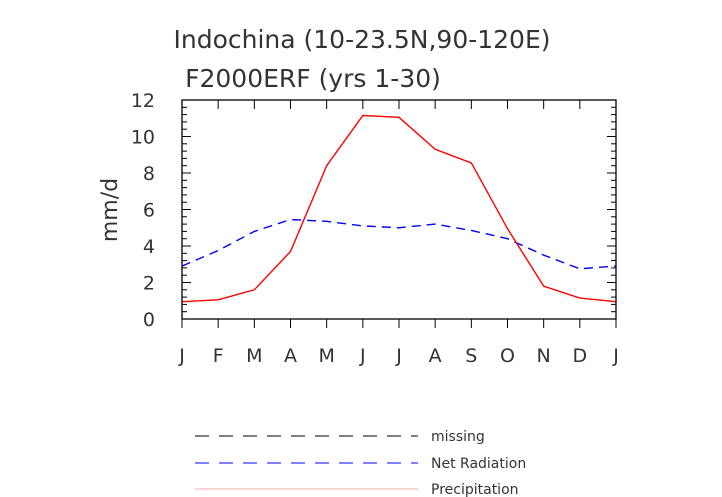  I want to click on legend-label: missing, so click(458, 437).